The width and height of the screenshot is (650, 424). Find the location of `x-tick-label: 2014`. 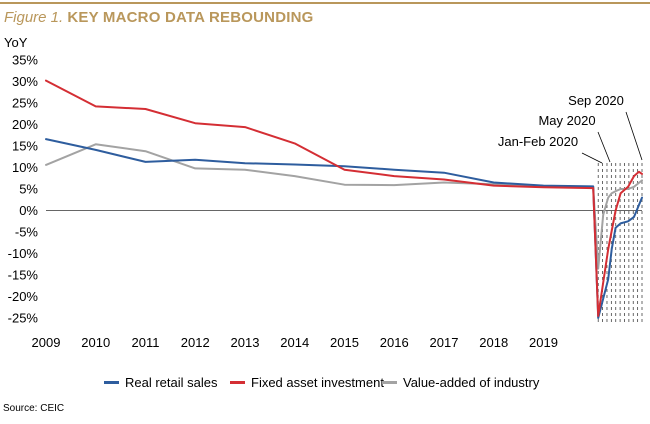

x-tick-label: 2014 is located at coordinates (294, 342).